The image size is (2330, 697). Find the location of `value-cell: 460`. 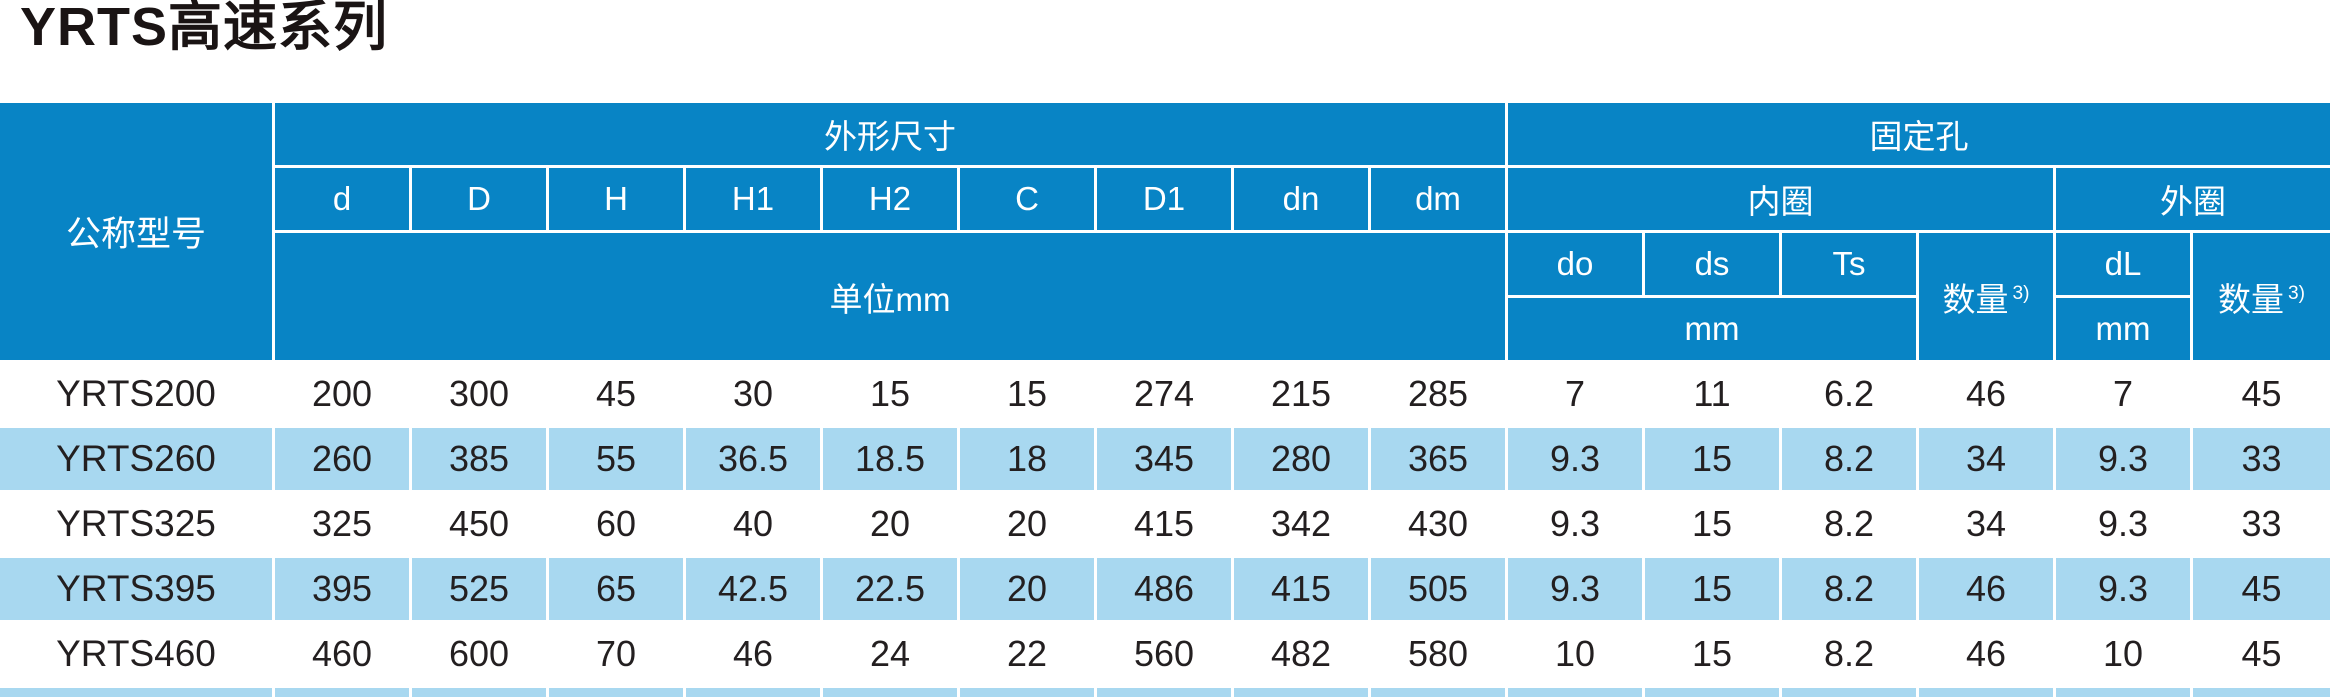

value-cell: 460 is located at coordinates (343, 655).